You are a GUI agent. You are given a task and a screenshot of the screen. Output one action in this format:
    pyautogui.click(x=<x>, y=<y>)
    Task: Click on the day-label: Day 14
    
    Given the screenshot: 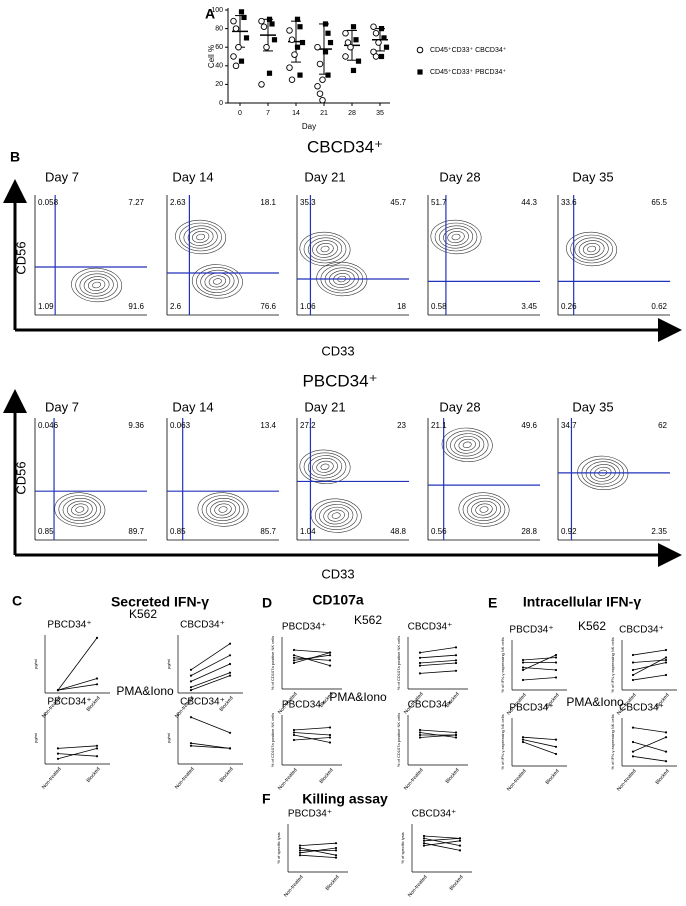 What is the action you would take?
    pyautogui.click(x=192, y=176)
    